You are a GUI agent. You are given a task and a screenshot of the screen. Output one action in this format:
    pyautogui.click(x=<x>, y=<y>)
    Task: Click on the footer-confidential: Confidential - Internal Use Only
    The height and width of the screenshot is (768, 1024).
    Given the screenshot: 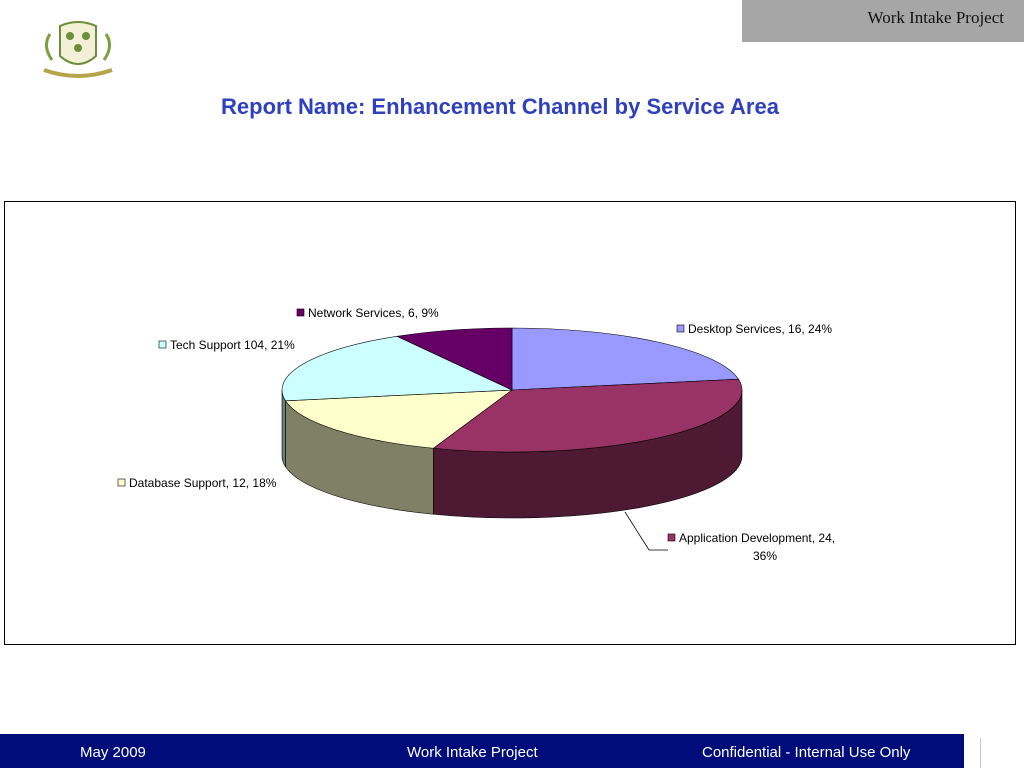 What is the action you would take?
    pyautogui.click(x=806, y=752)
    